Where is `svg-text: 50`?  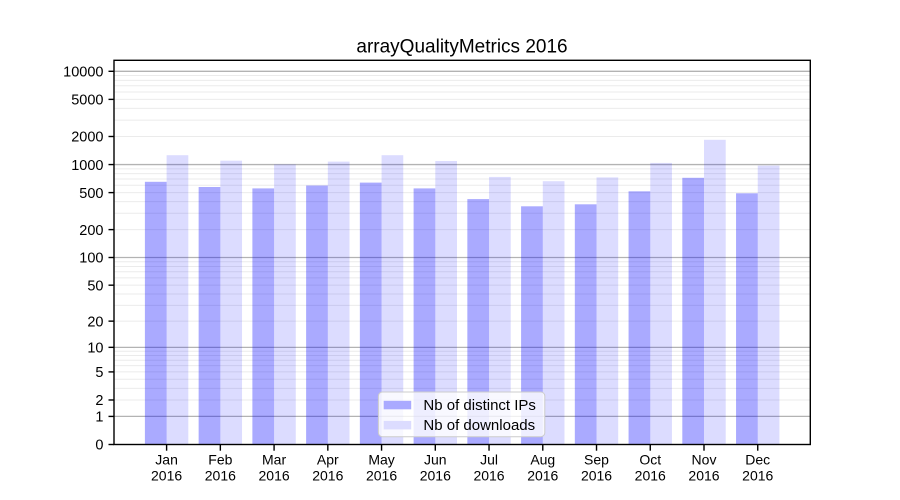
svg-text: 50 is located at coordinates (95, 286).